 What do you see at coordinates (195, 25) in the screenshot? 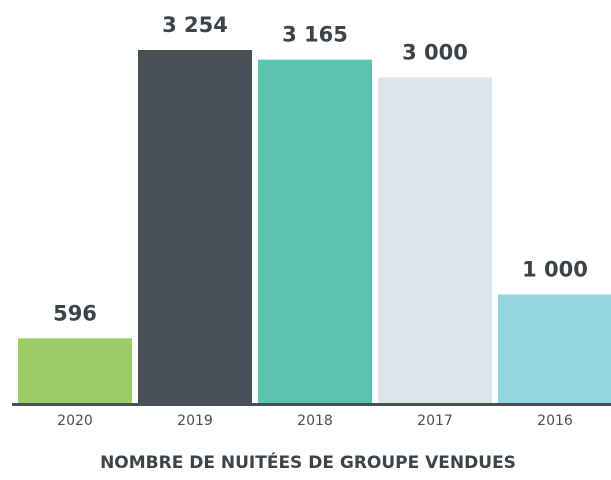
I see `value-label: 3 254` at bounding box center [195, 25].